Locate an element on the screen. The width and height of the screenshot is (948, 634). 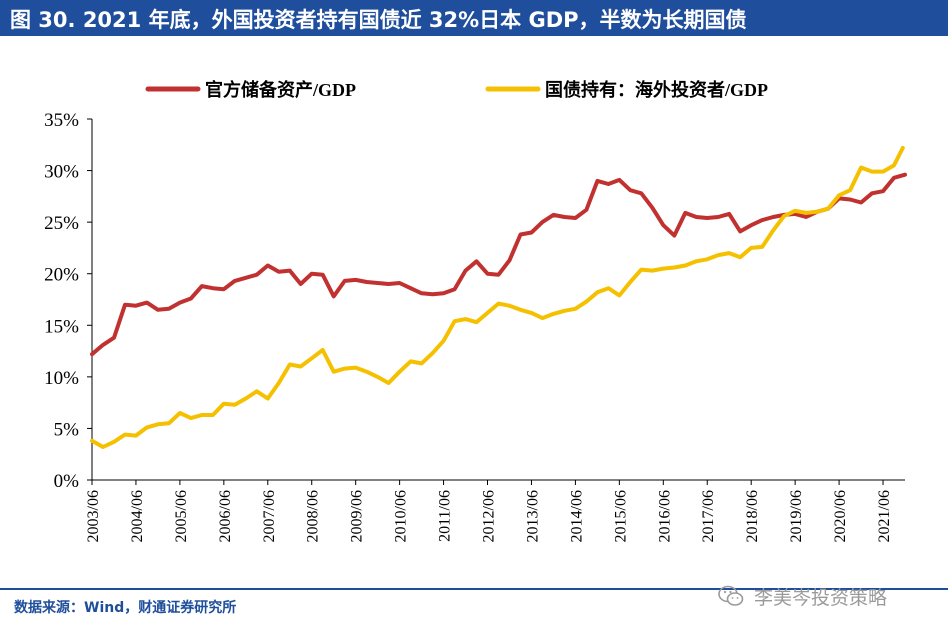
y-tick-label: 5% is located at coordinates (67, 429).